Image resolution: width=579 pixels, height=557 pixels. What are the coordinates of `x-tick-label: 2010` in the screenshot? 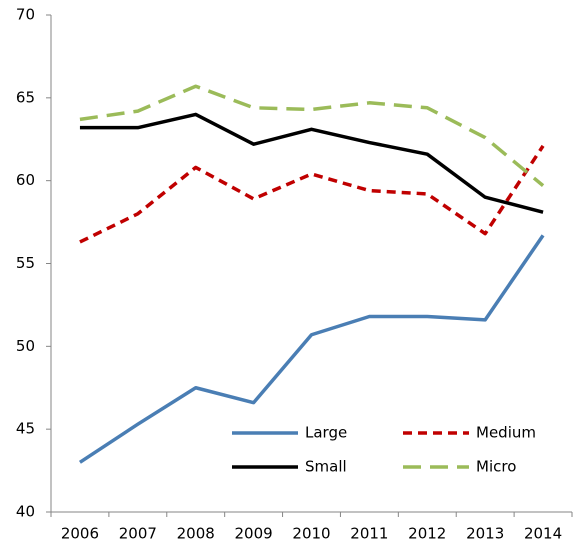 It's located at (311, 534).